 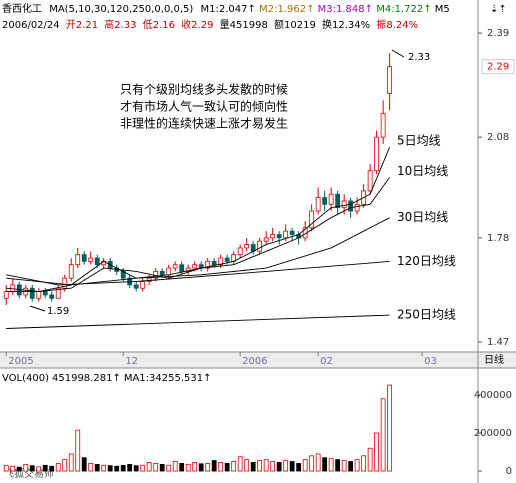 I want to click on ma-params: MA(5,10,30,120,250,0,0,0,5), so click(x=121, y=9).